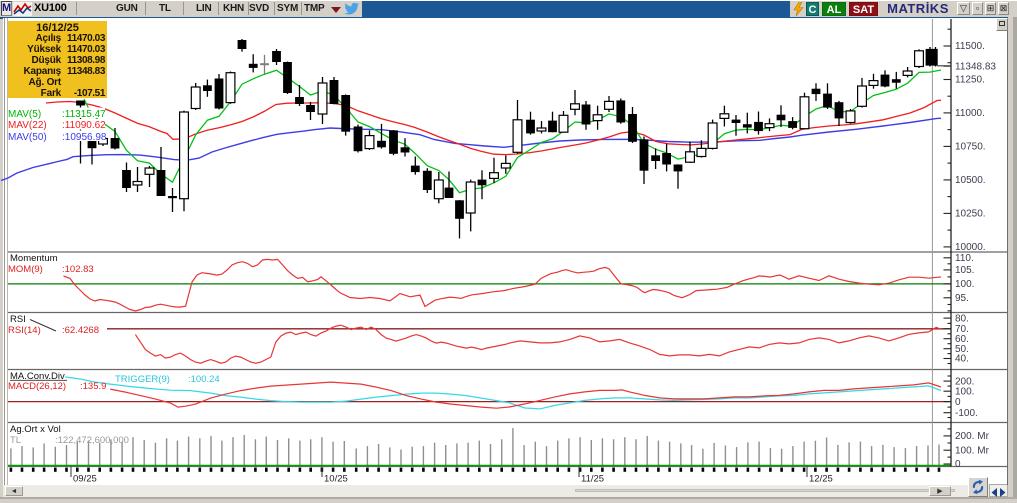 The width and height of the screenshot is (1017, 503). Describe the element at coordinates (962, 349) in the screenshot. I see `svg-text: 50.` at that location.